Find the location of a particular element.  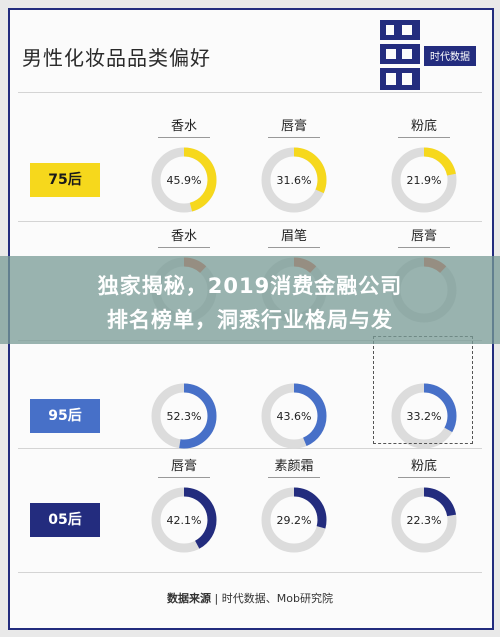

donut-chart: 45.9% is located at coordinates (184, 180).